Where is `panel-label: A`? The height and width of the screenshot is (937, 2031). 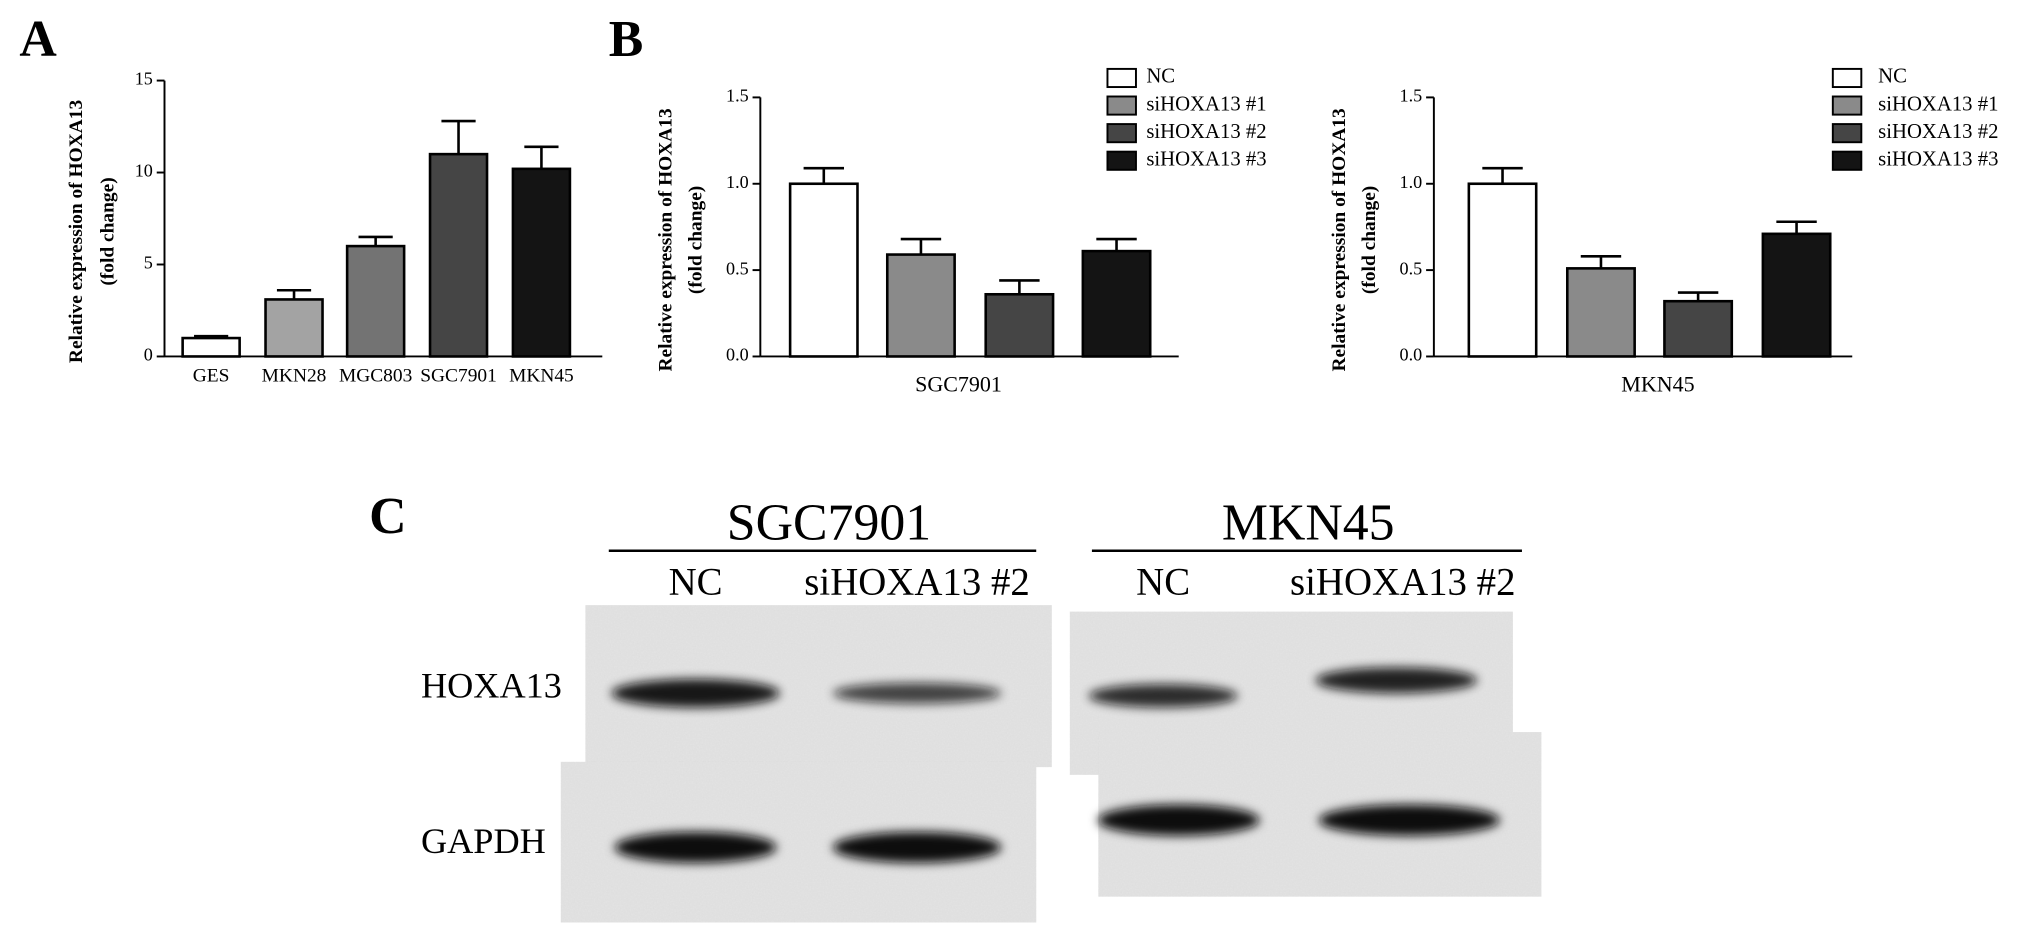
panel-label: A is located at coordinates (38, 39).